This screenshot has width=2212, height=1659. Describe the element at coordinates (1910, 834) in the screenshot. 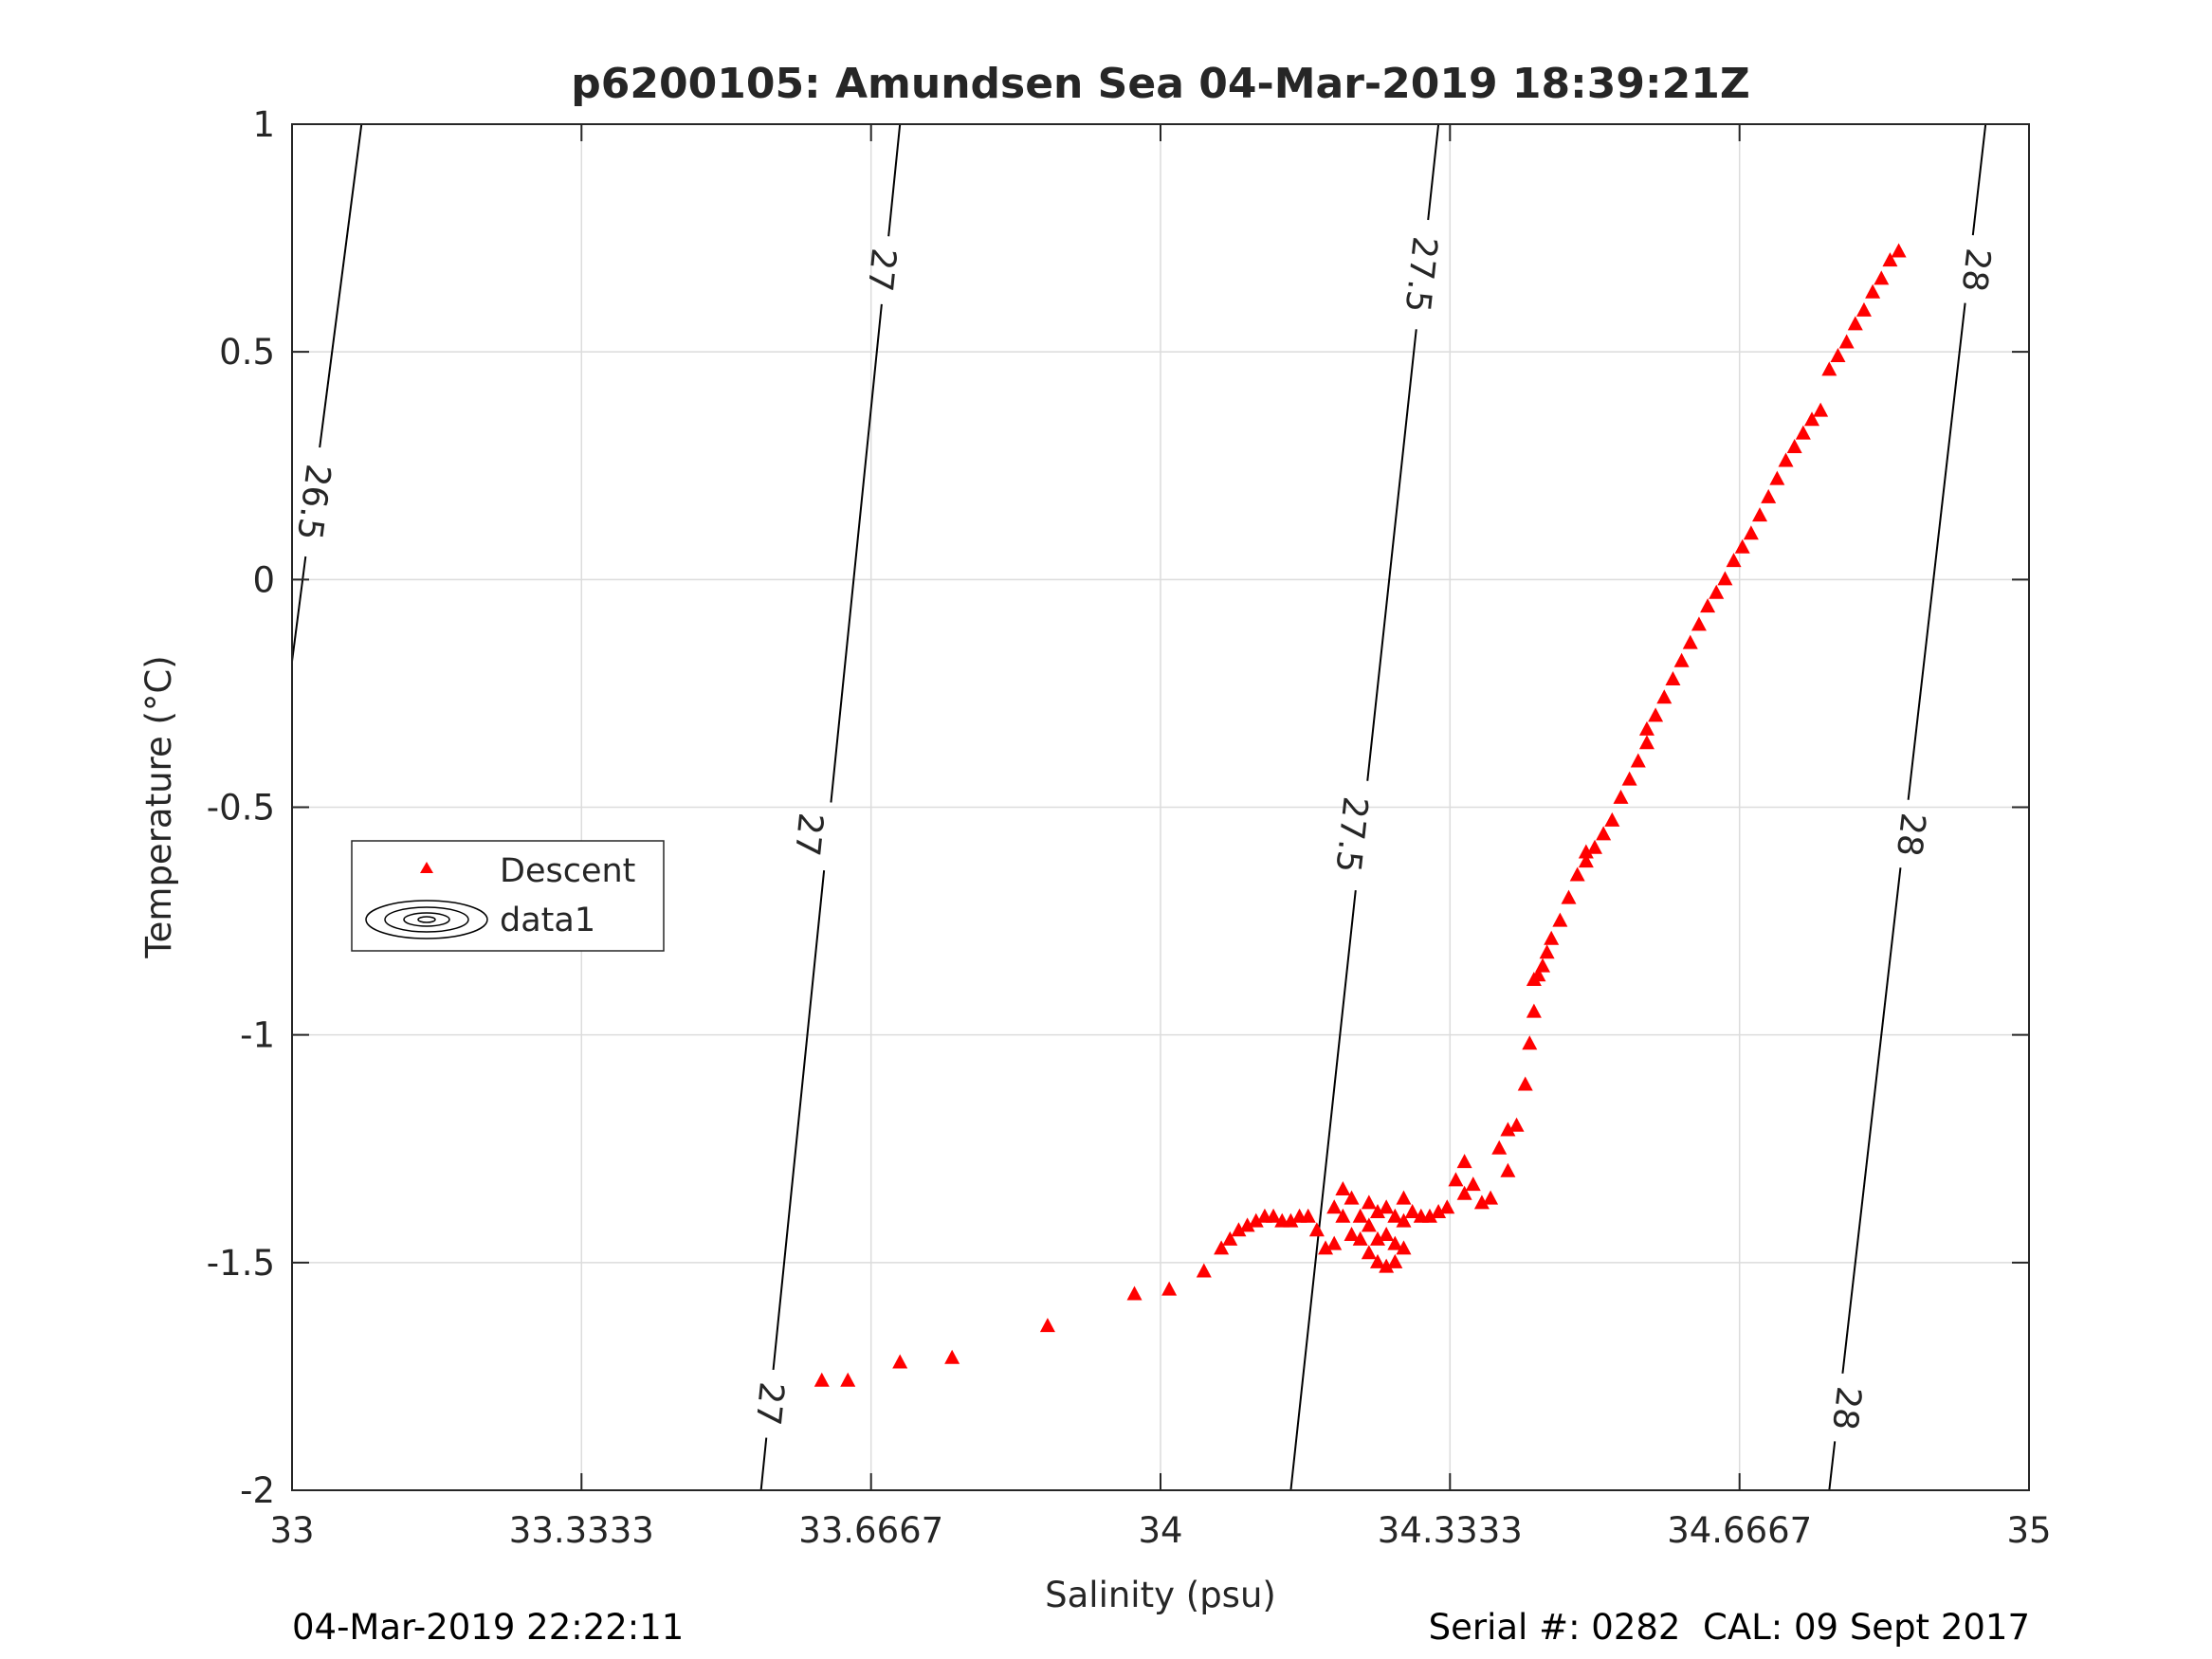

I see `contour-label: 28` at that location.